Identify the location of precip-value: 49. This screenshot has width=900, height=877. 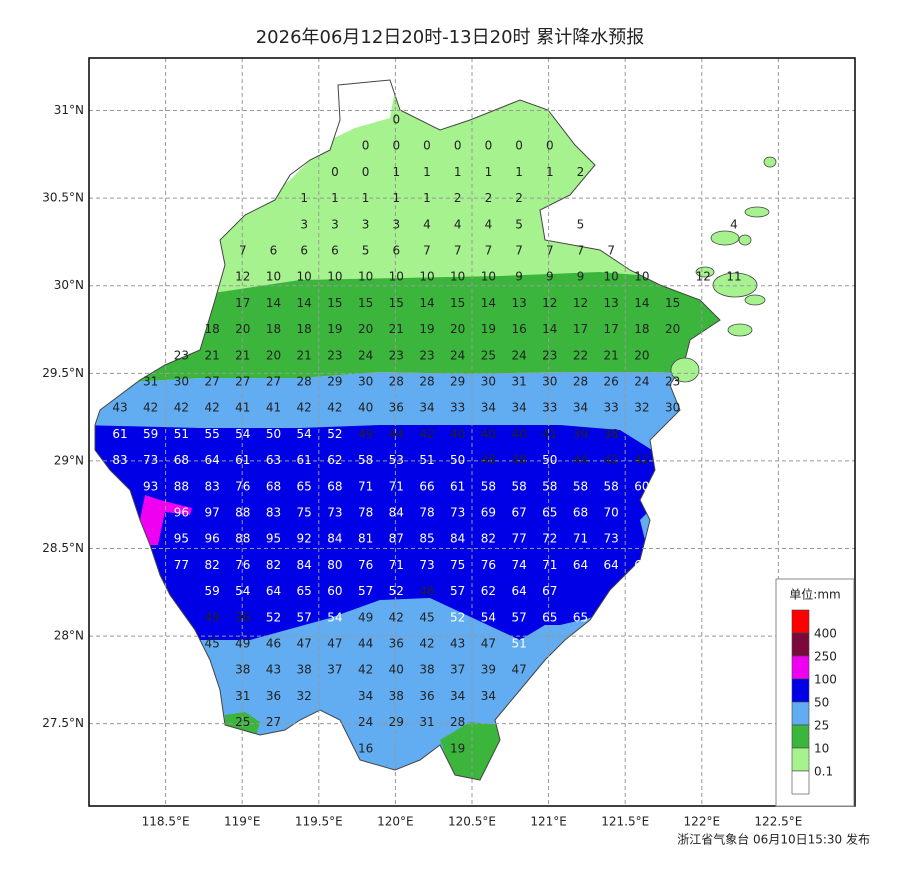
(211, 617).